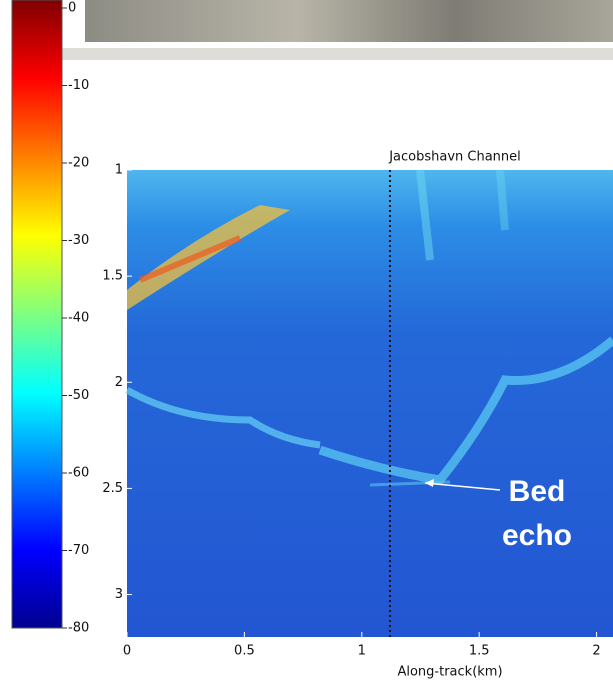  What do you see at coordinates (596, 651) in the screenshot?
I see `x-tick-label: 2` at bounding box center [596, 651].